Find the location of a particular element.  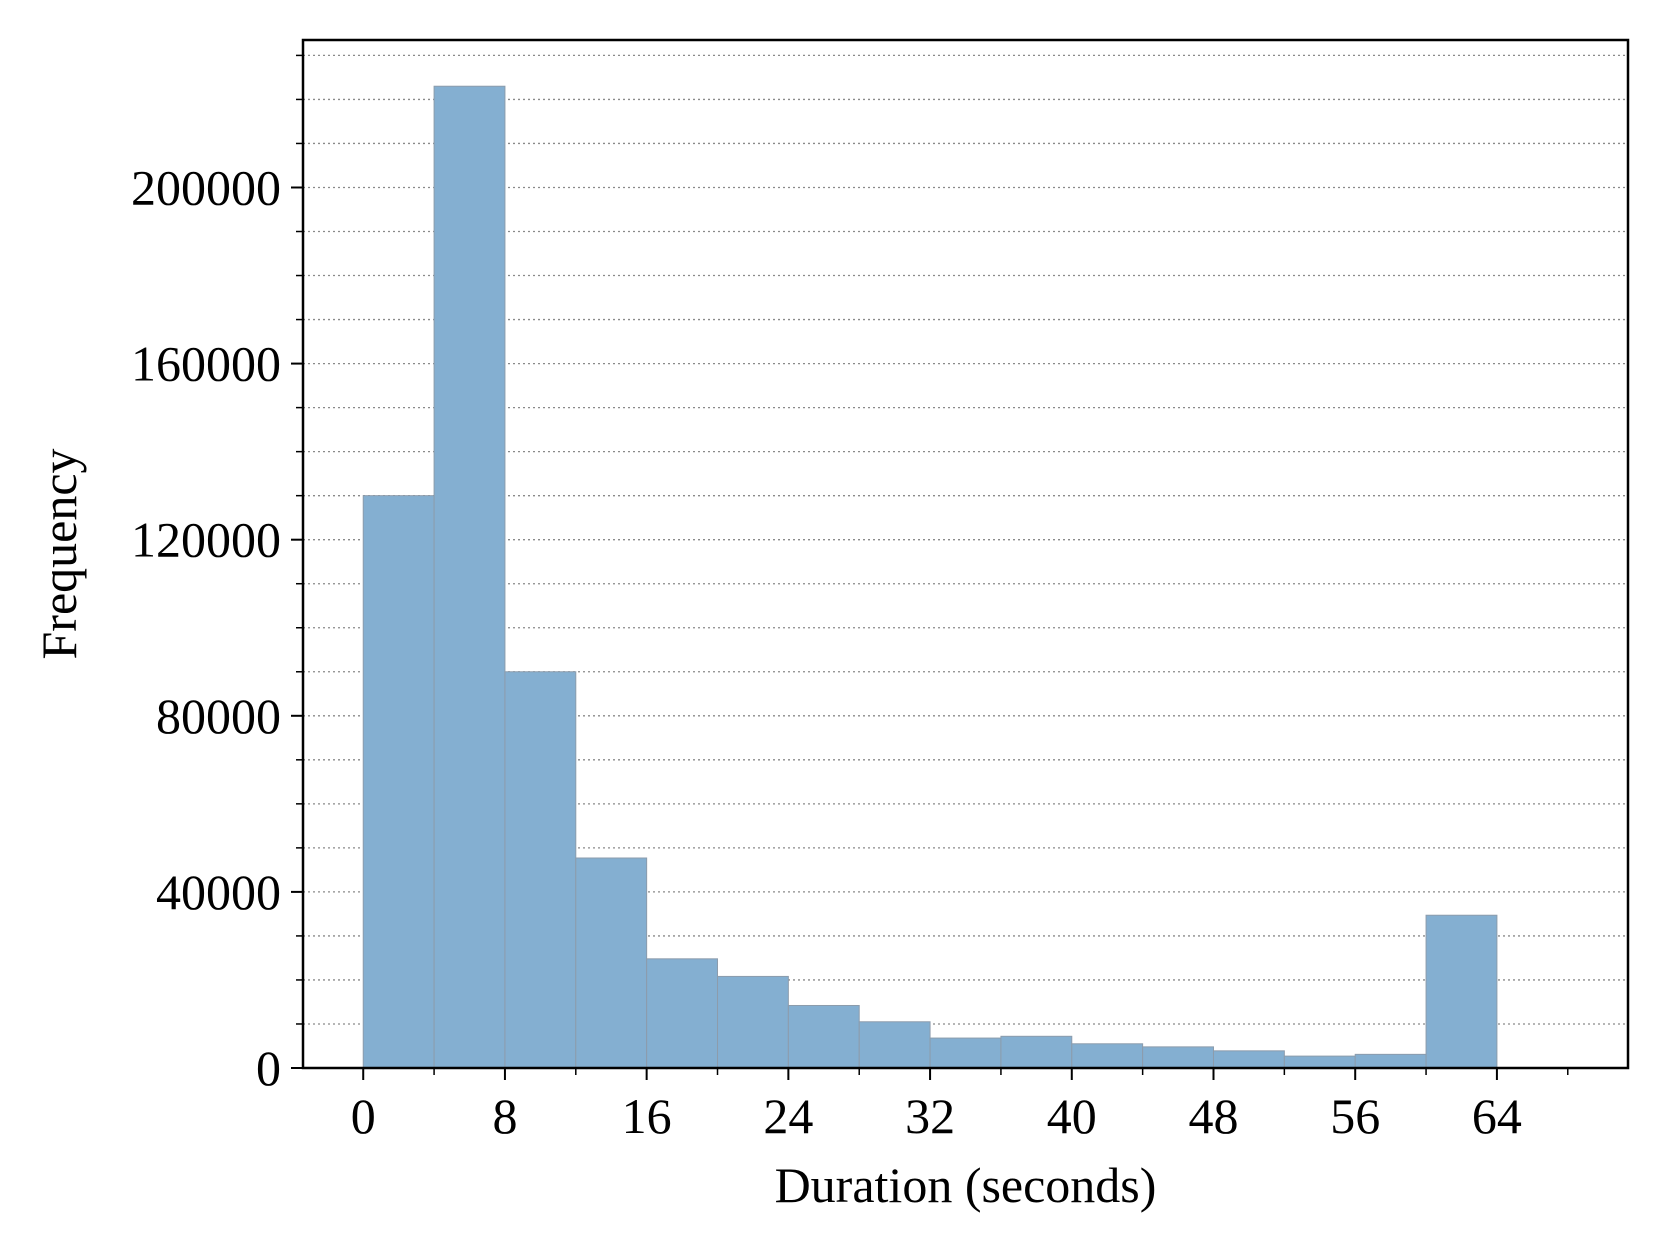

y-tick-label: 0 is located at coordinates (268, 1068).